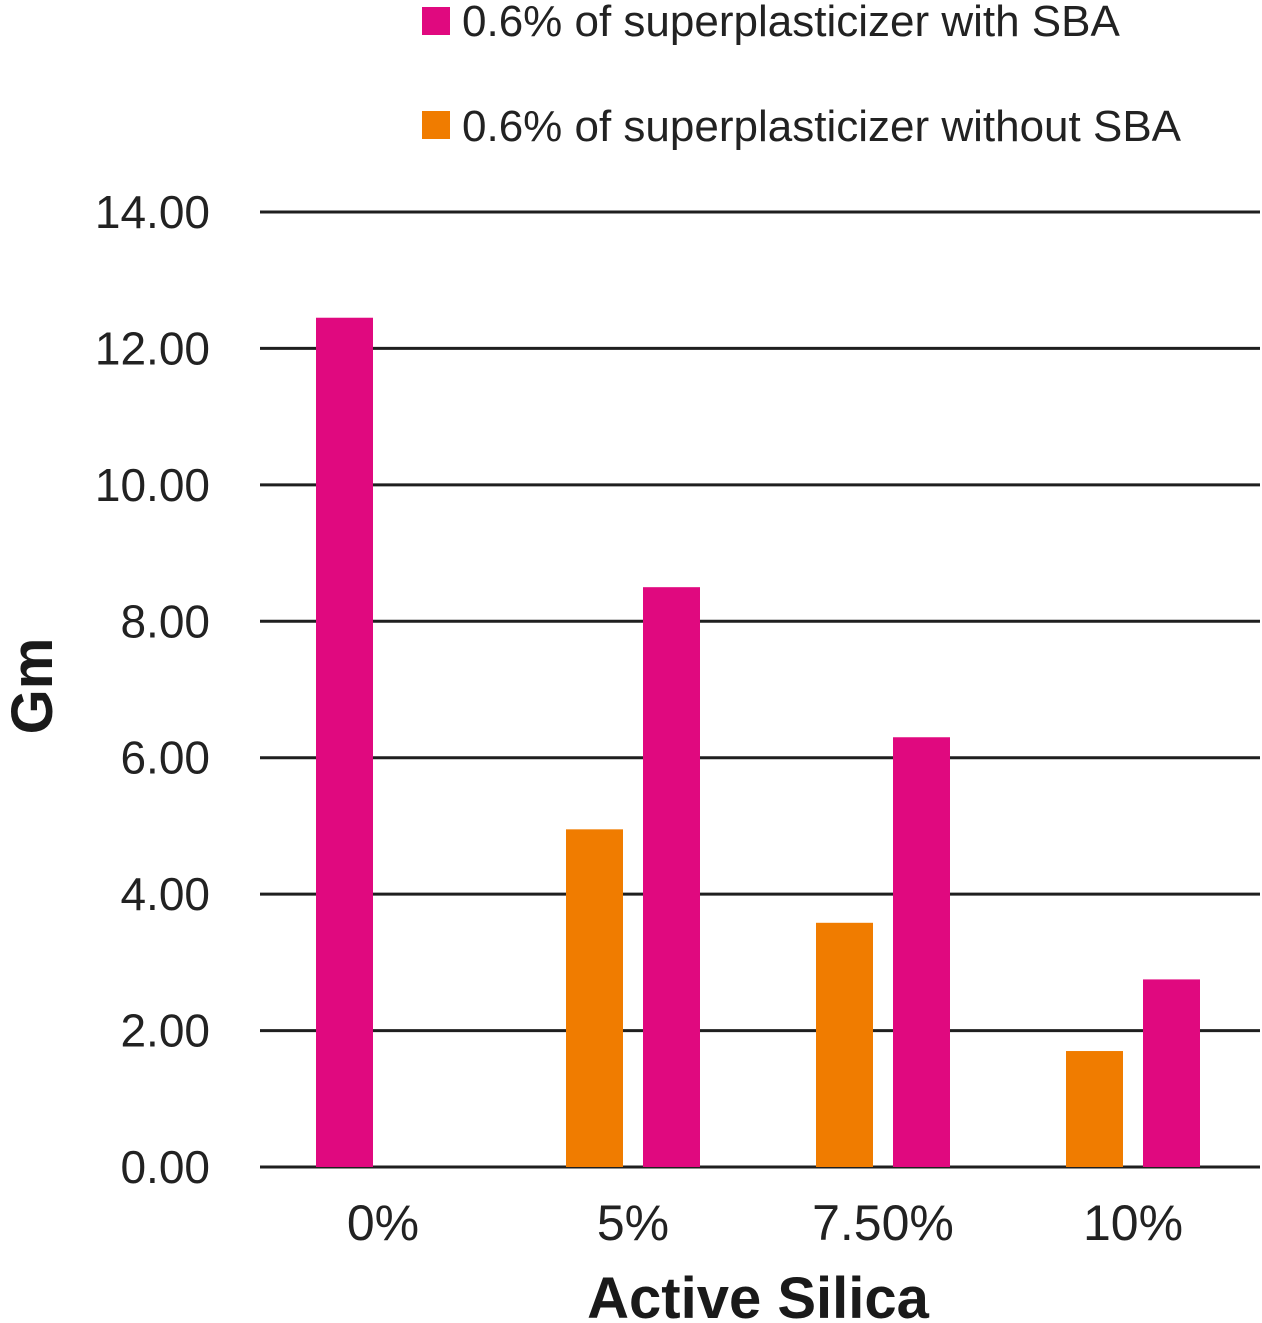 This screenshot has height=1323, width=1262. Describe the element at coordinates (791, 23) in the screenshot. I see `legend-label-with-sba: 0.6% of superplasticizer with SBA` at that location.